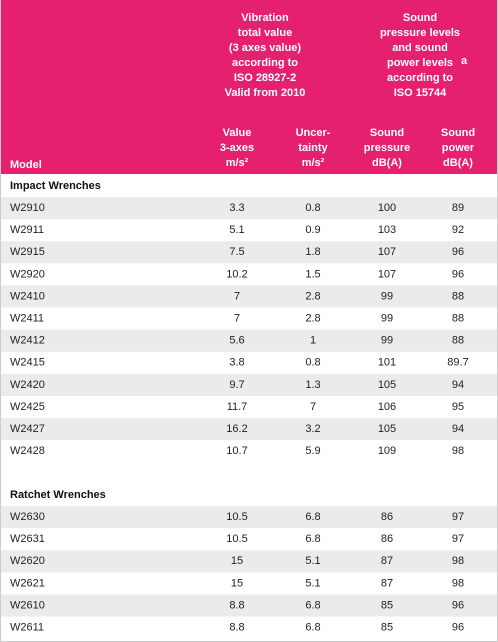 The image size is (498, 642). What do you see at coordinates (27, 561) in the screenshot?
I see `model-cell: W2620` at bounding box center [27, 561].